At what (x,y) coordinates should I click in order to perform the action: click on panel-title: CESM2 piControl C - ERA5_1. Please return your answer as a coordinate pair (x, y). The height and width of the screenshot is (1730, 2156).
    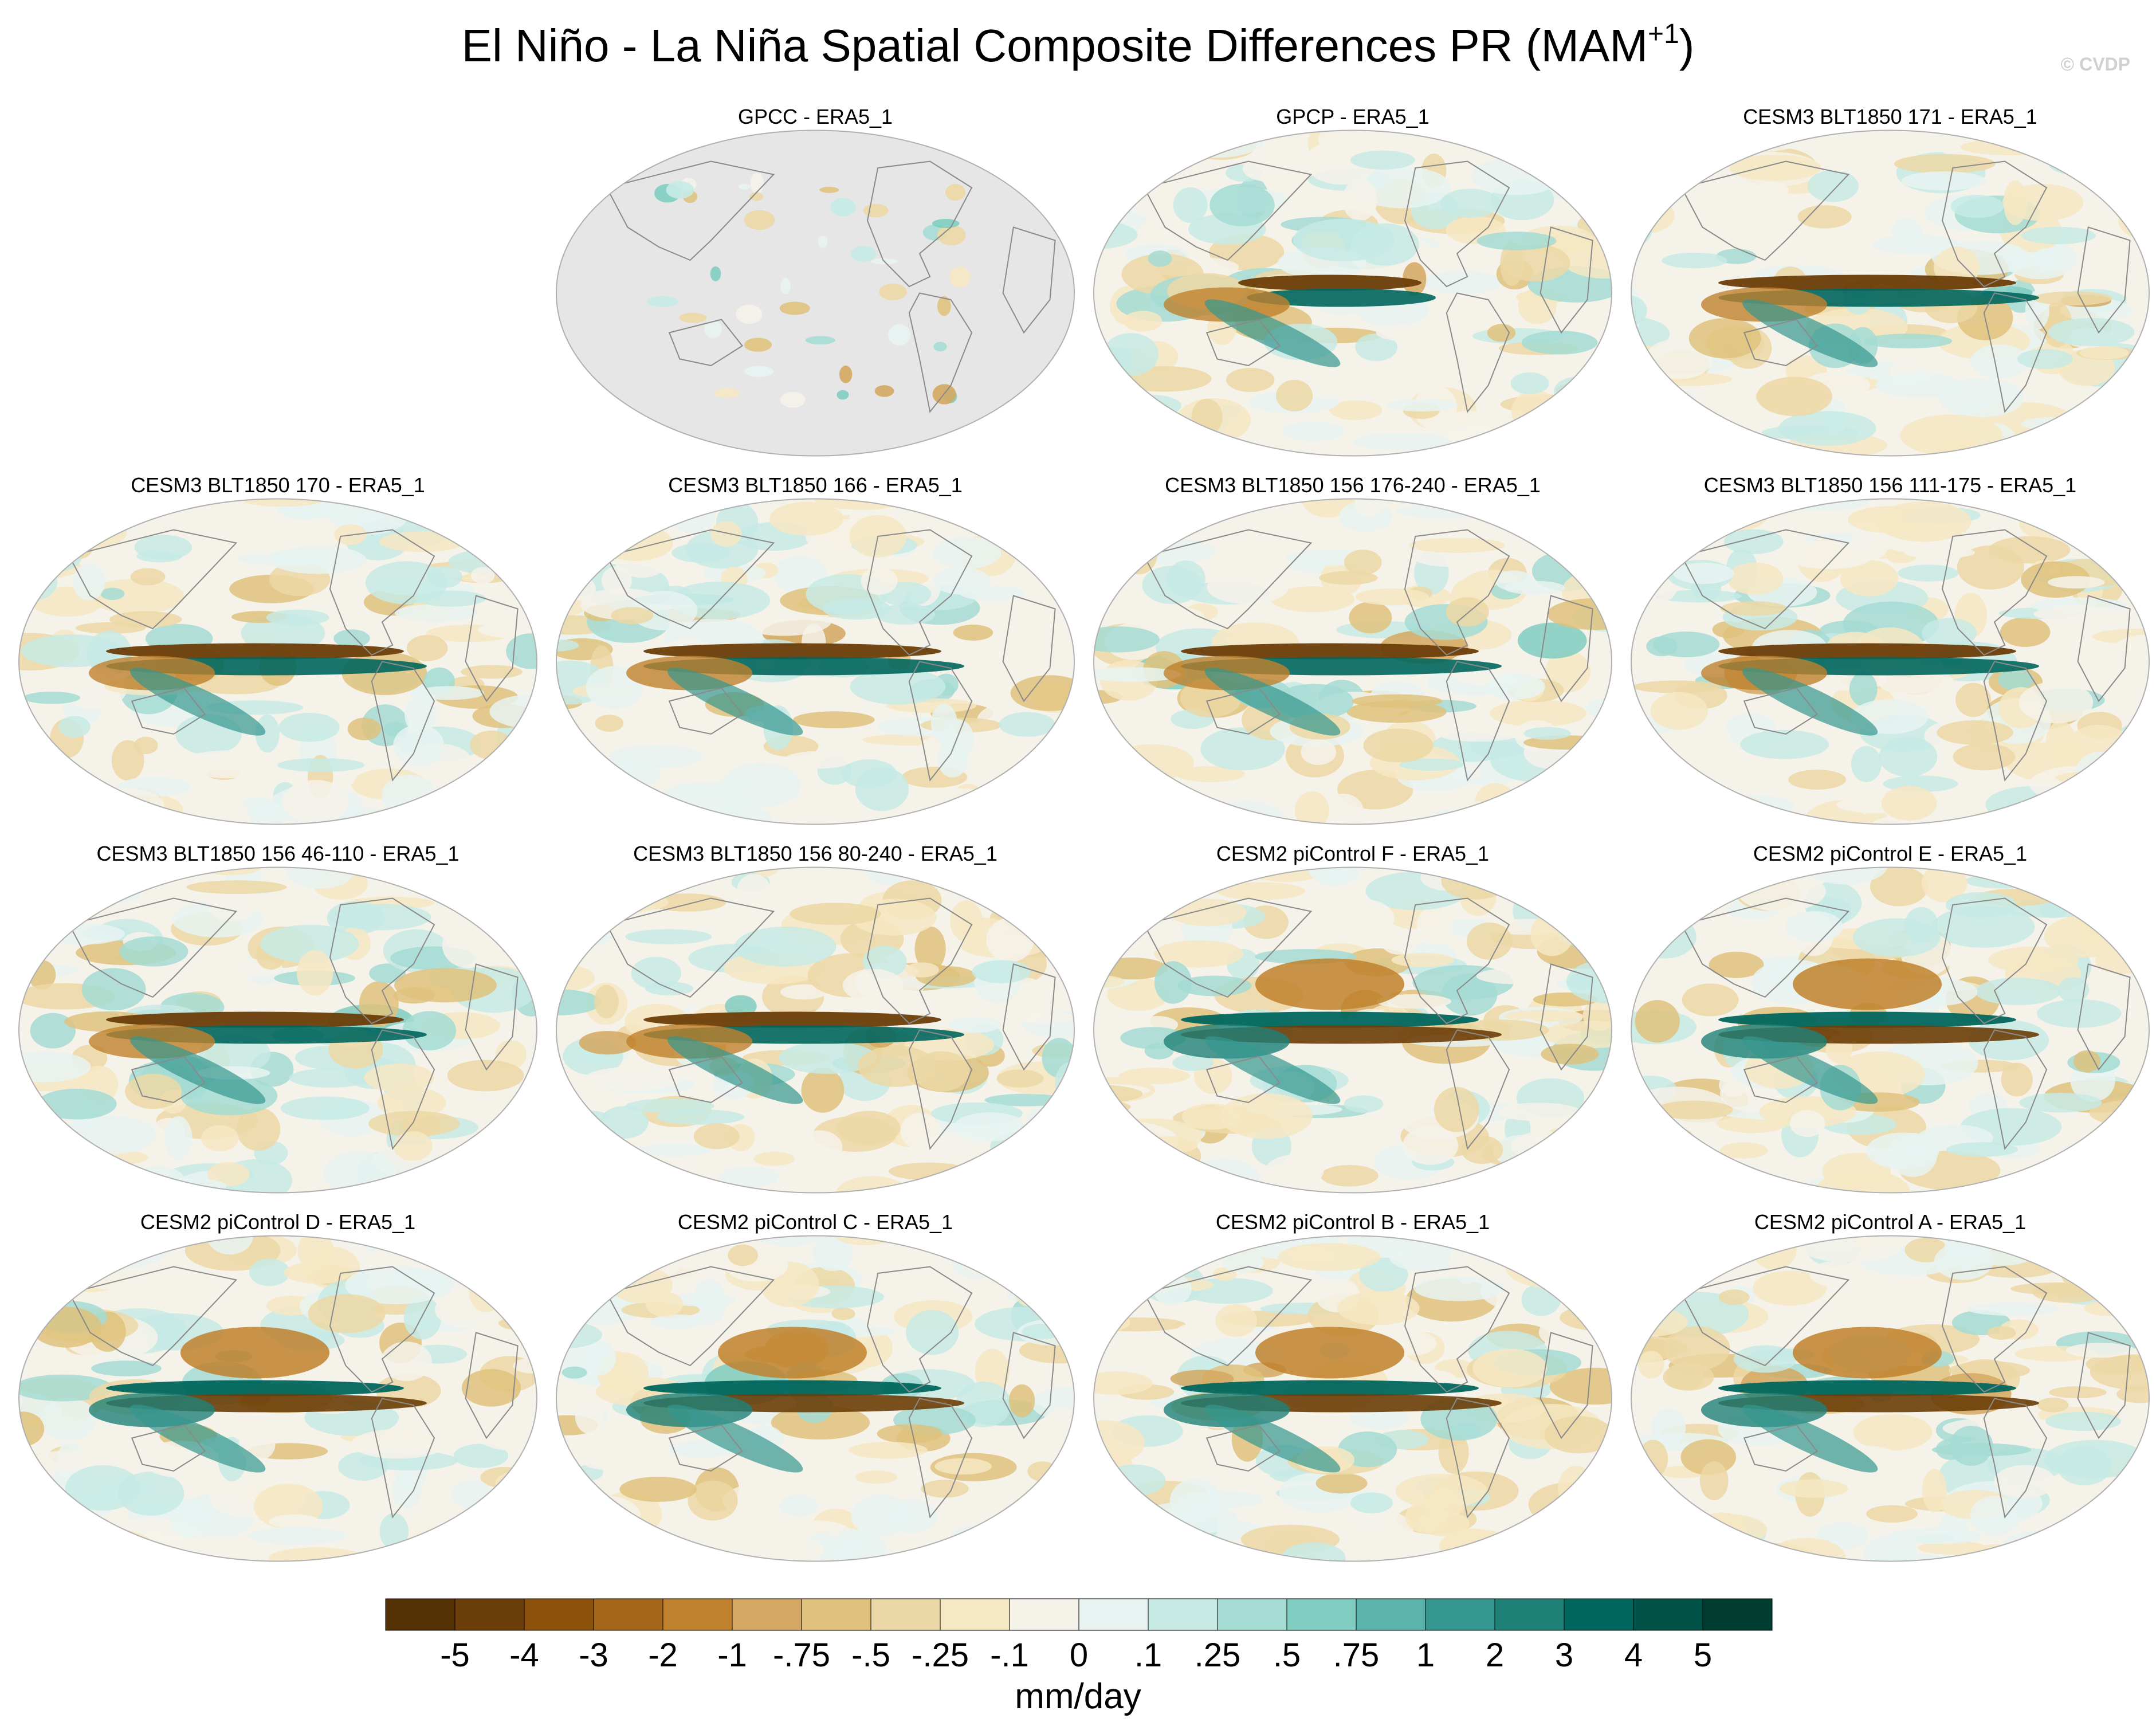
    Looking at the image, I should click on (815, 1222).